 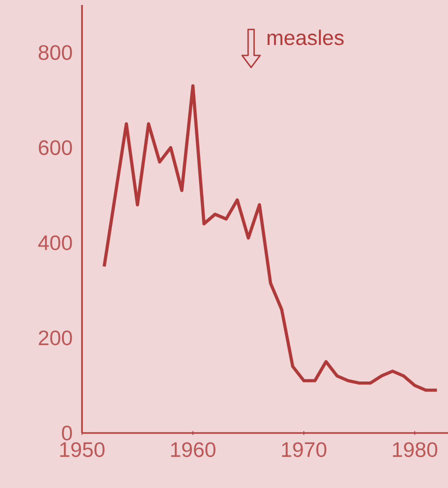 What do you see at coordinates (82, 450) in the screenshot?
I see `x-tick-label: 1950` at bounding box center [82, 450].